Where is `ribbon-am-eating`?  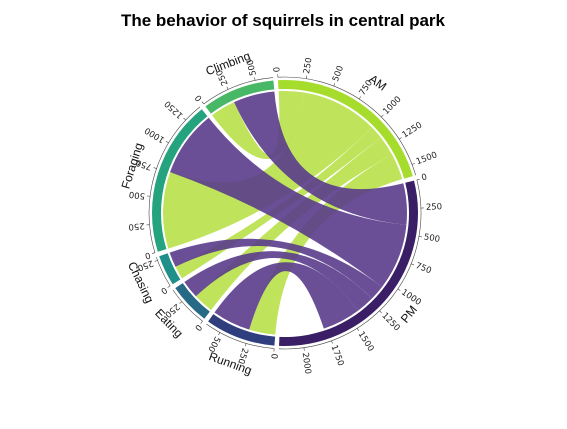 ribbon-am-eating is located at coordinates (294, 224).